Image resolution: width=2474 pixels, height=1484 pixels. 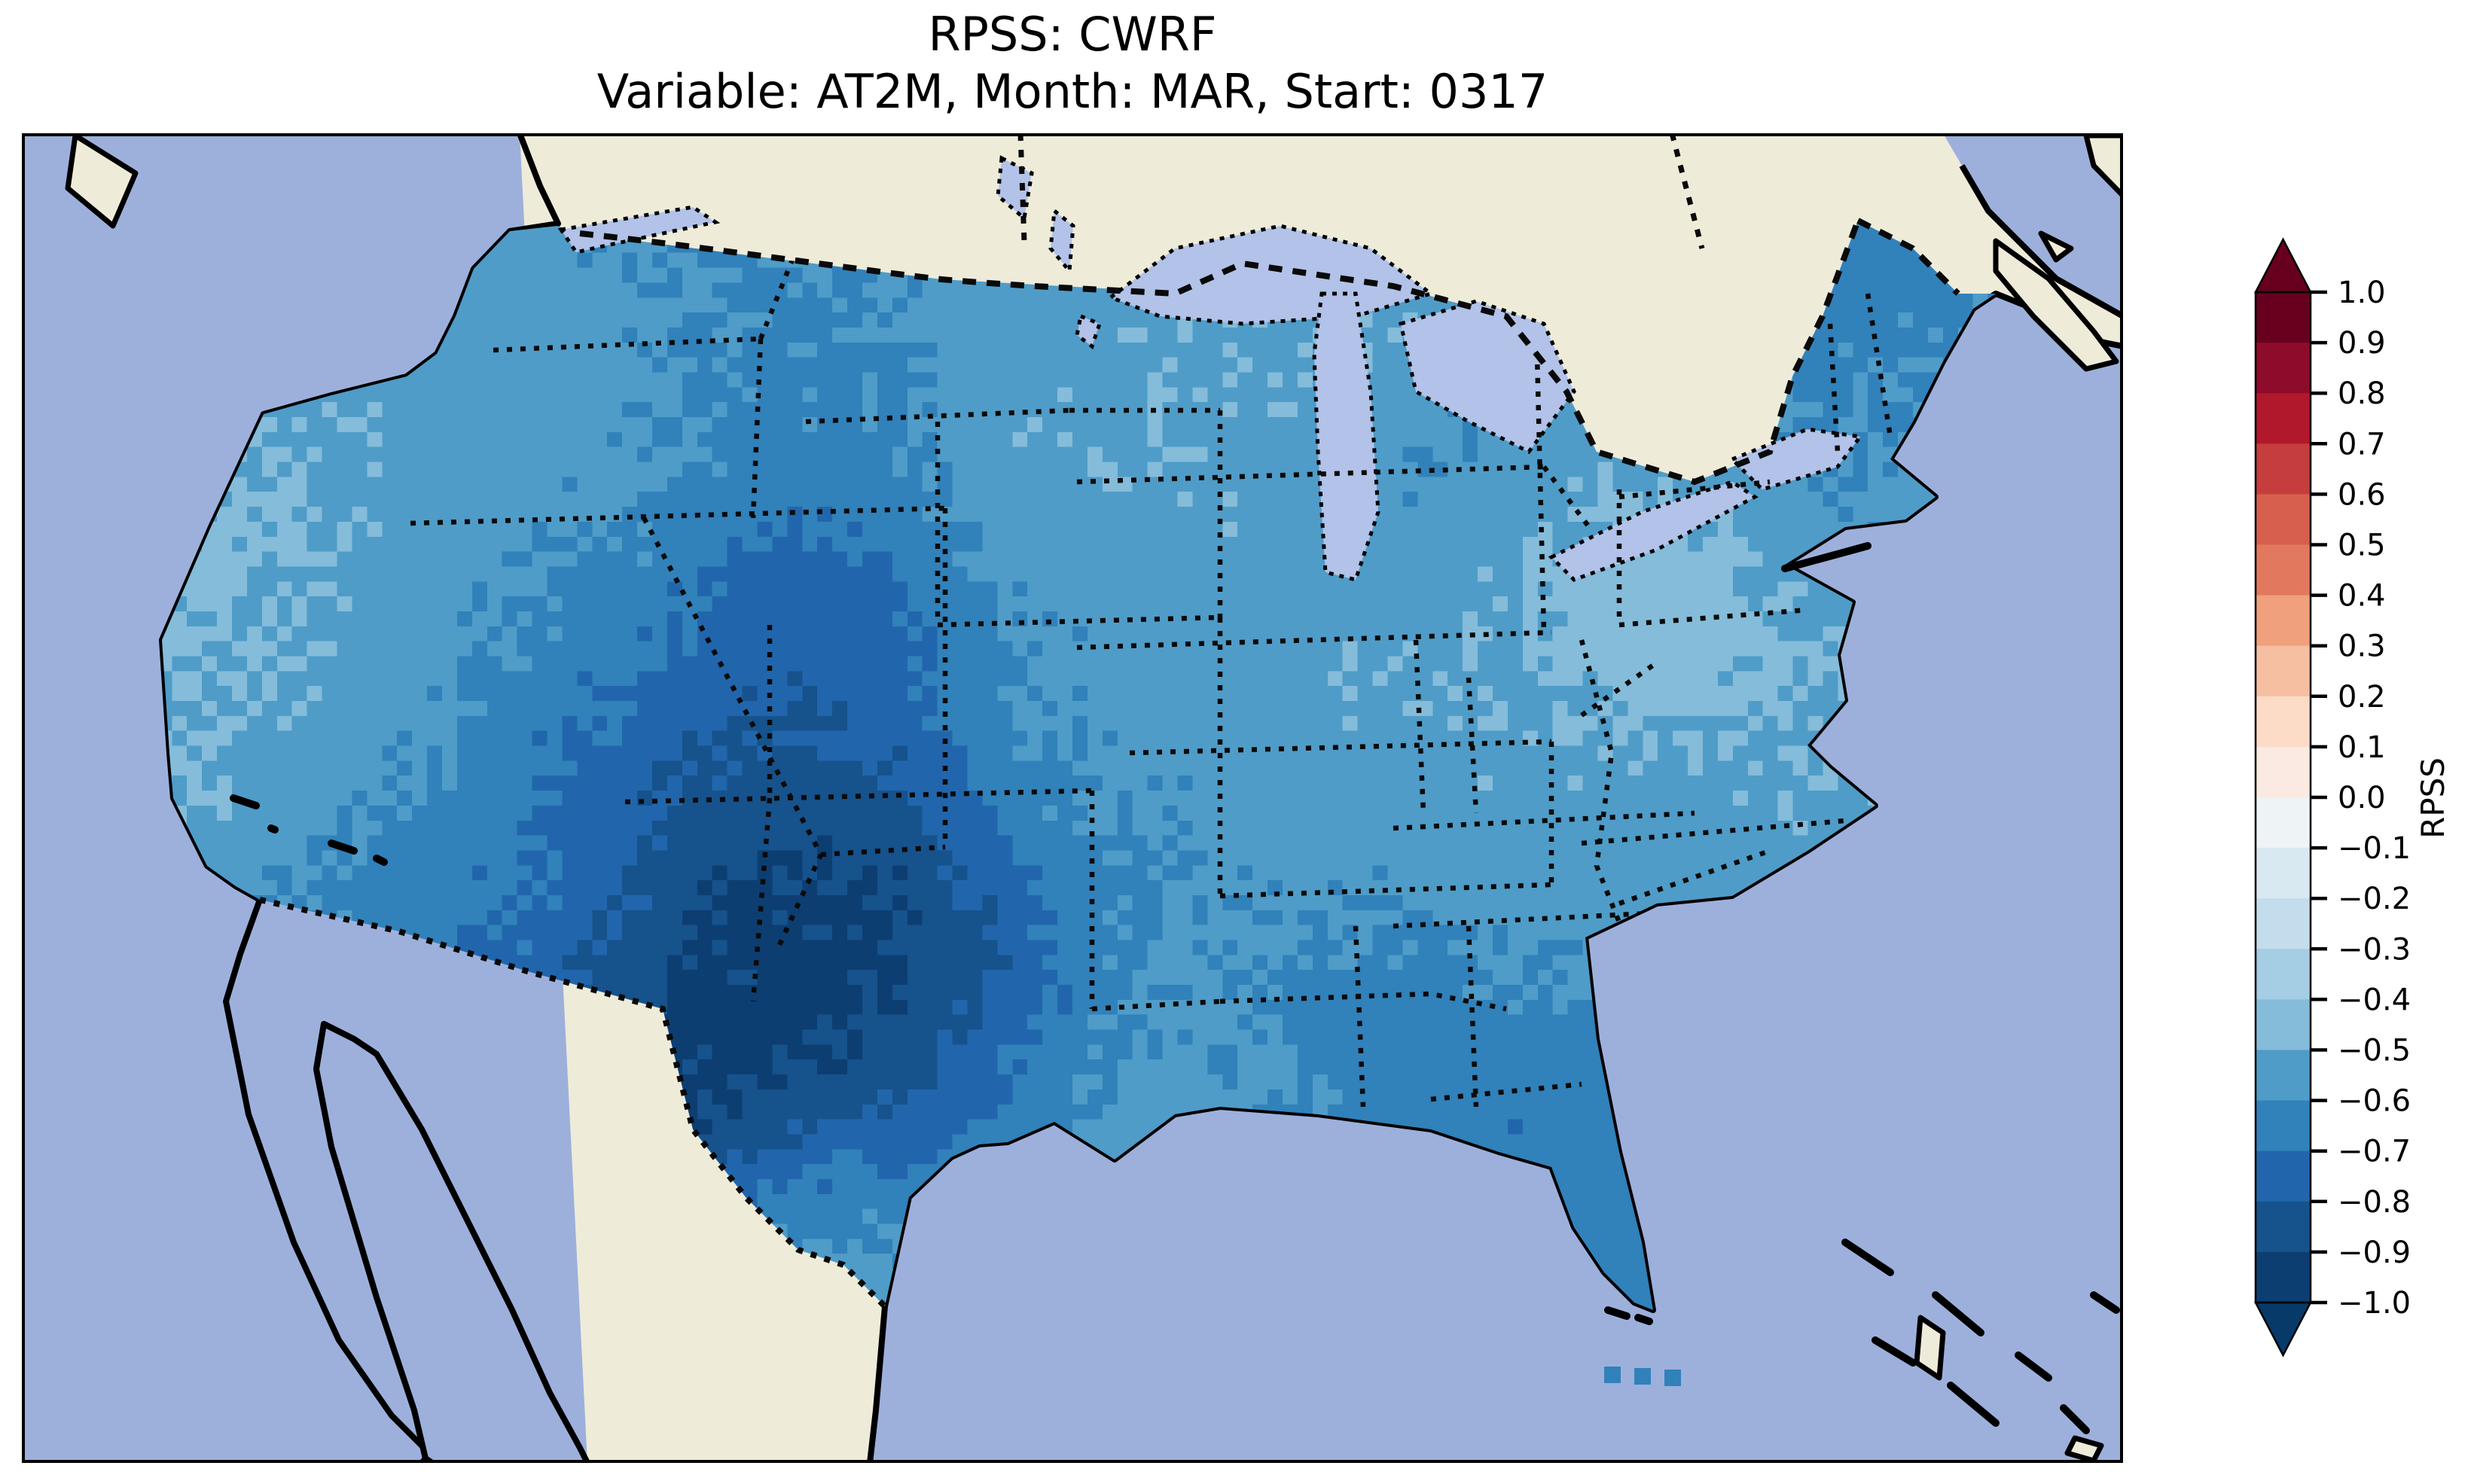 I want to click on colorbar-tick-label: 0.5, so click(x=2362, y=546).